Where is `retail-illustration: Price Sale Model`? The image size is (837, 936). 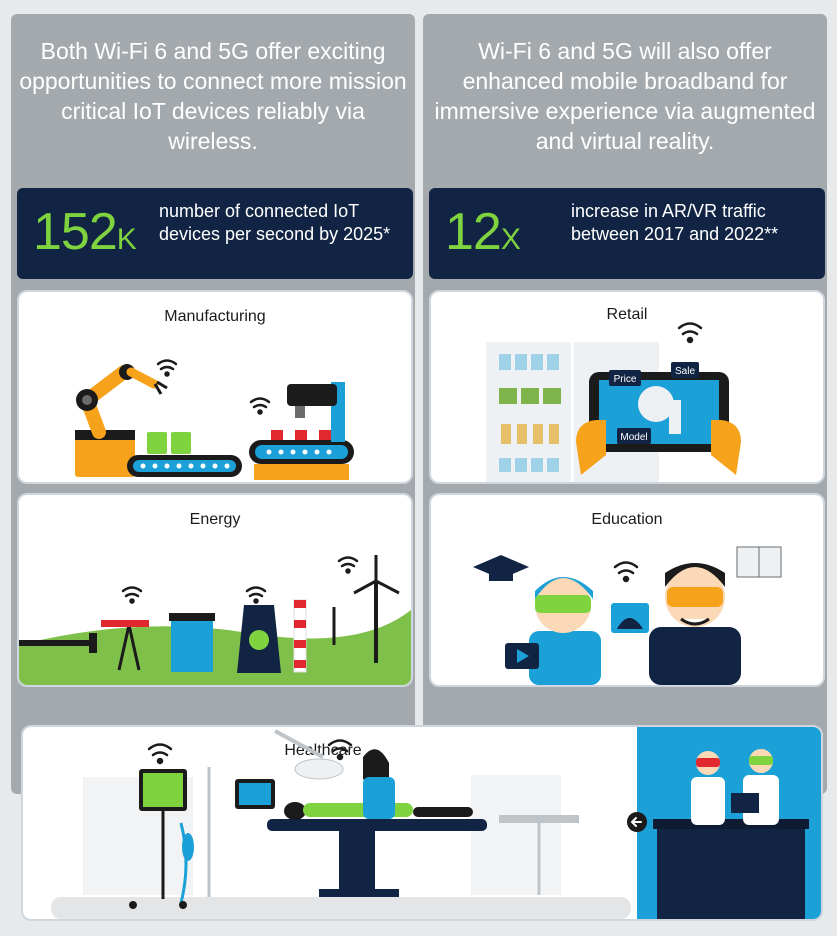 retail-illustration: Price Sale Model is located at coordinates (613, 402).